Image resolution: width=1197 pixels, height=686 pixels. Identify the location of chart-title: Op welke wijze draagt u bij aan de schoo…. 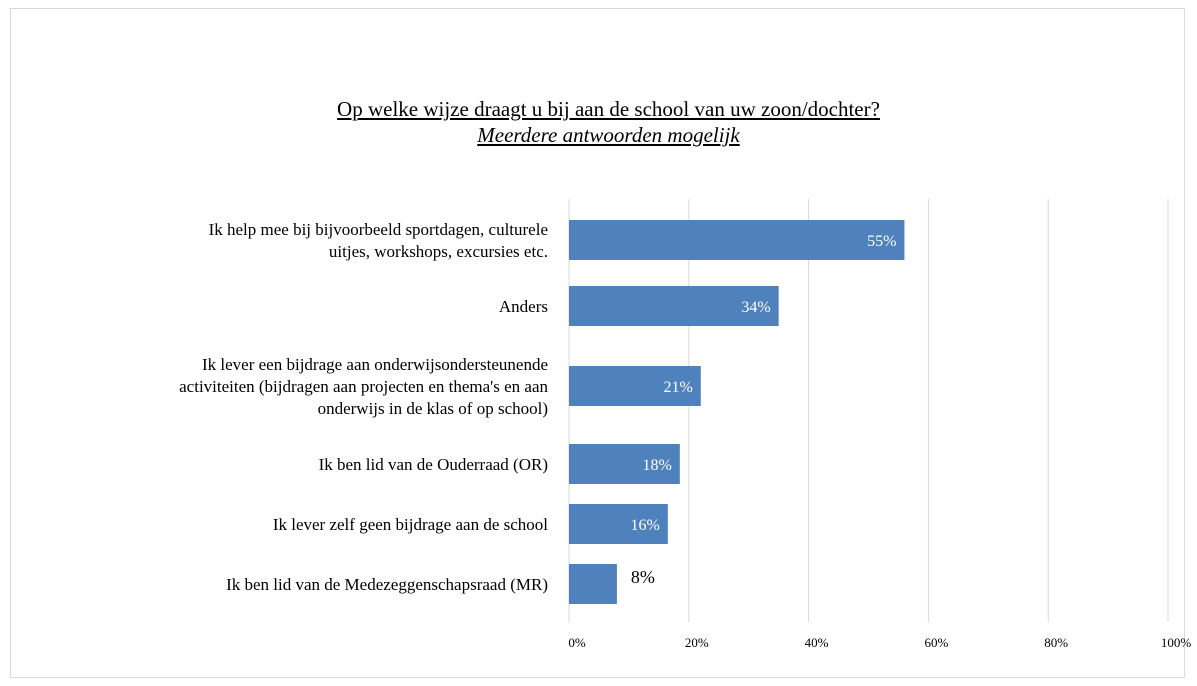
(608, 109).